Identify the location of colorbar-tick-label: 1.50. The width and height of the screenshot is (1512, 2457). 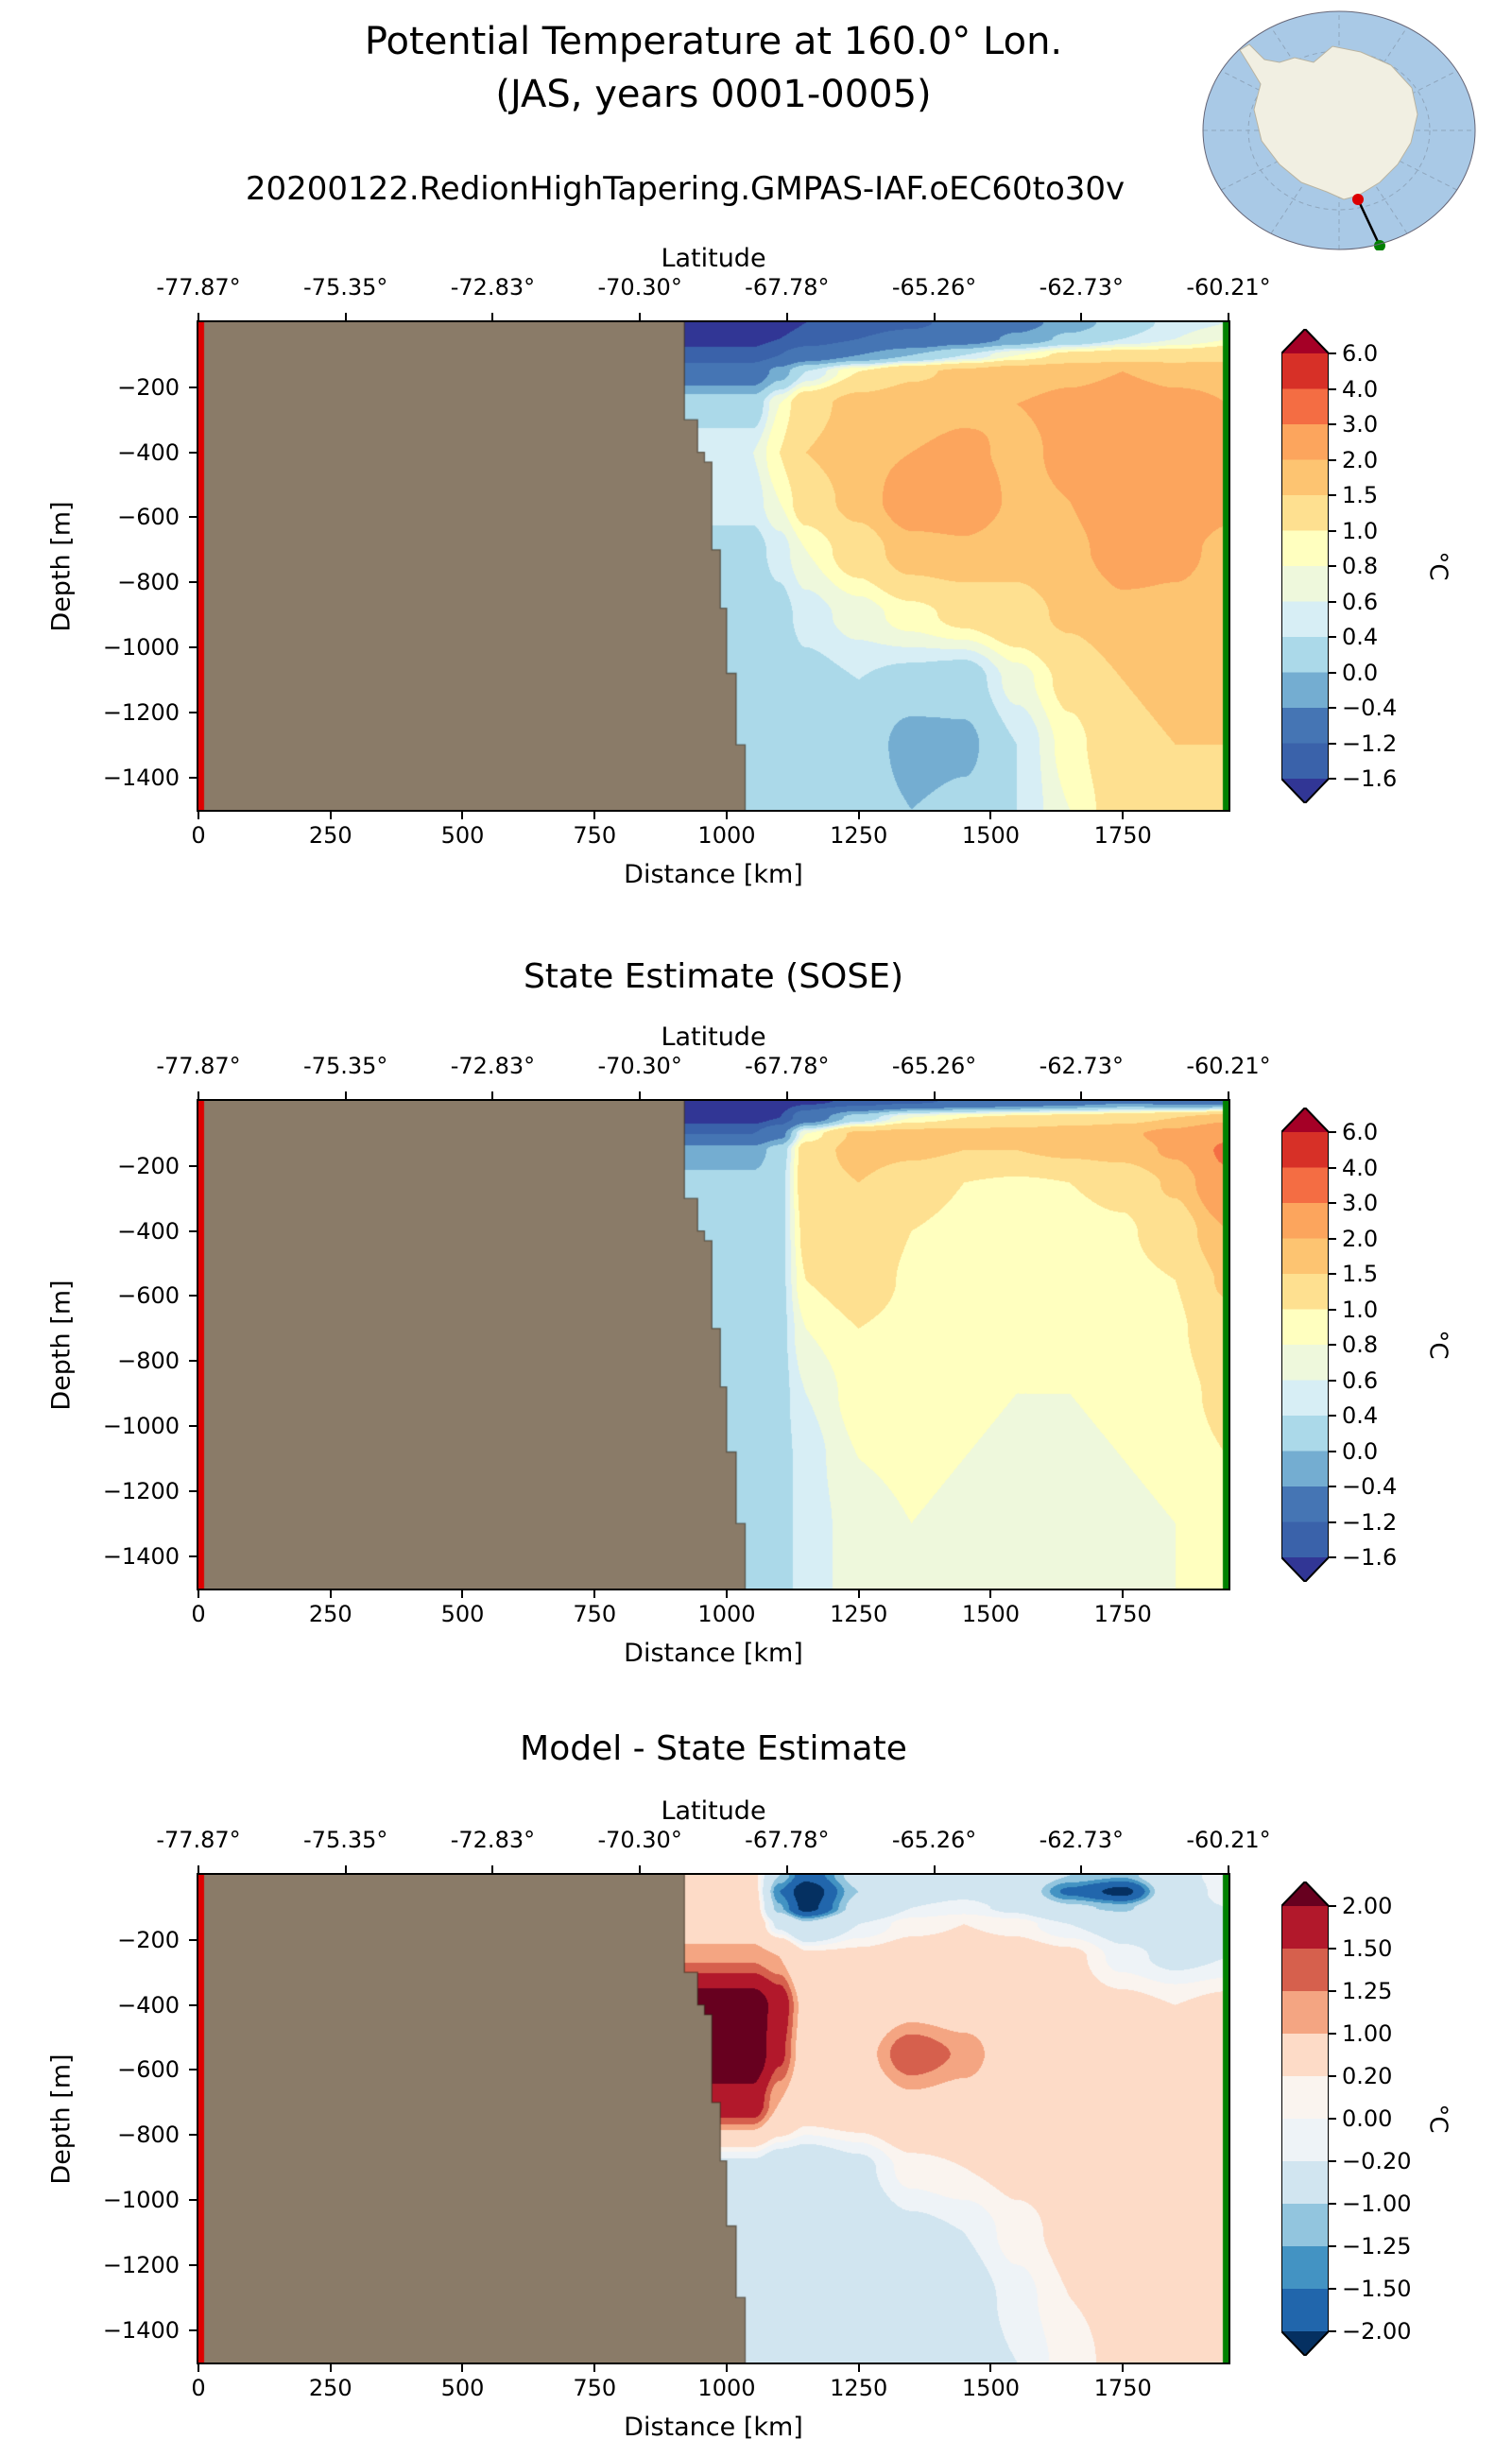
(1367, 1948).